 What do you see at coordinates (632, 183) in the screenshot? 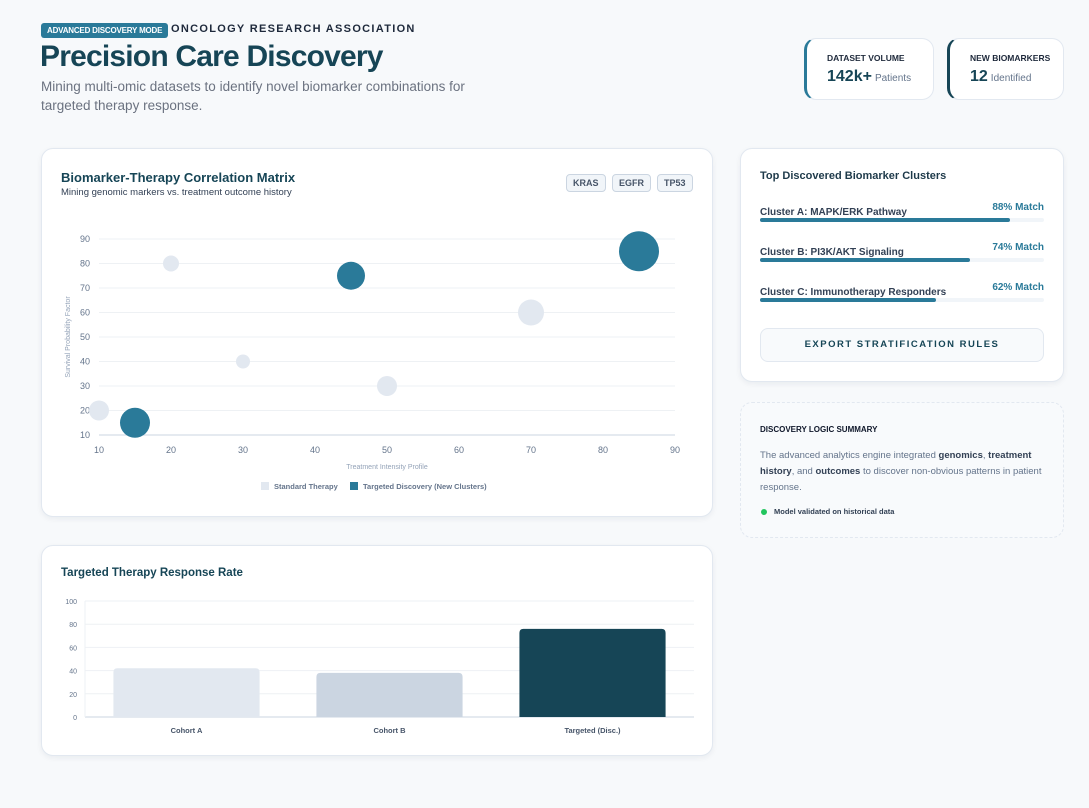
I see `tag-egfr: EGFR` at bounding box center [632, 183].